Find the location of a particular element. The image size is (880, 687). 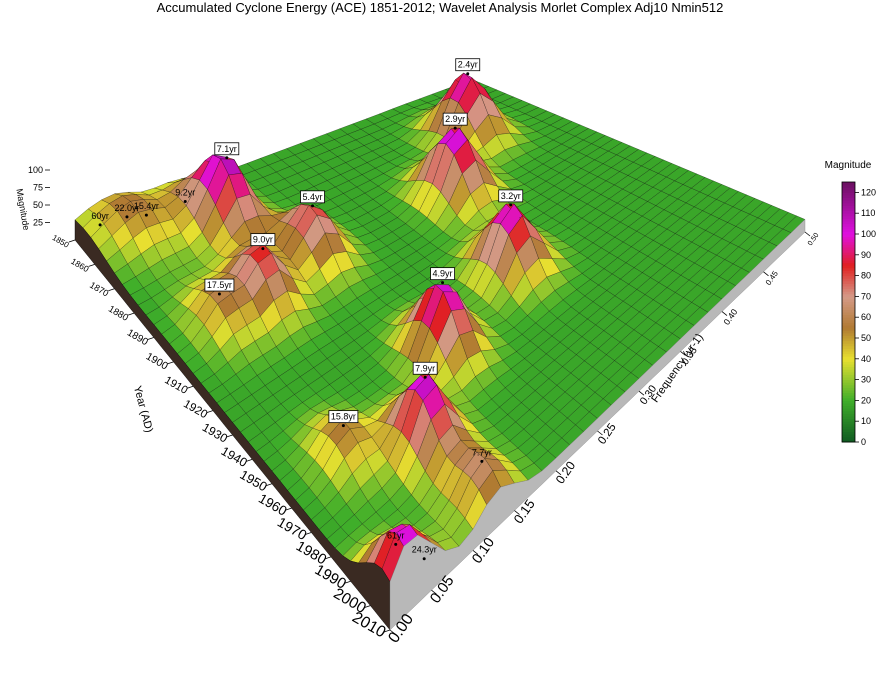

peak-label: 17.5yr is located at coordinates (219, 285).